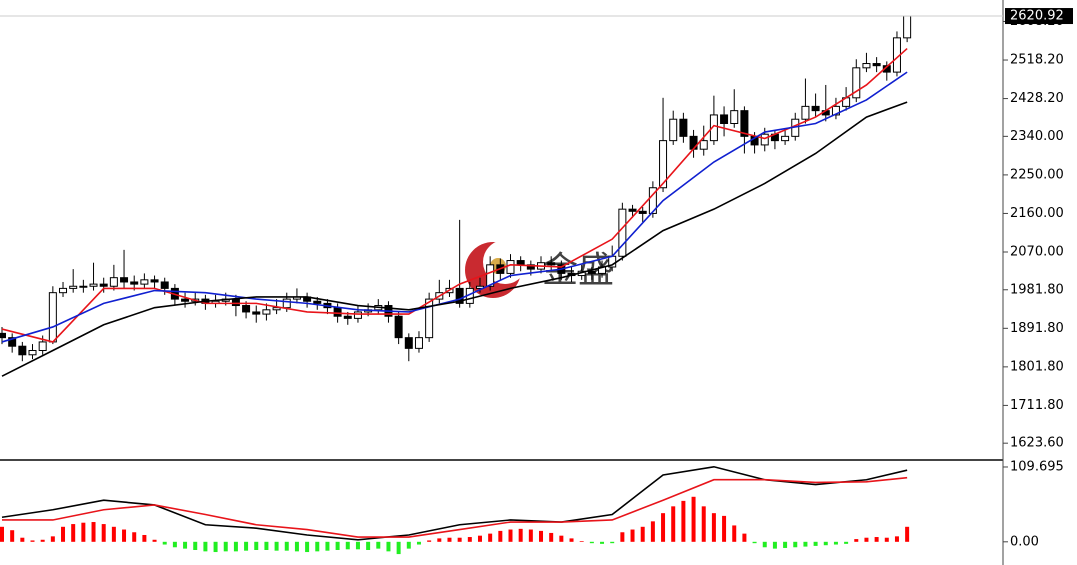  Describe the element at coordinates (1037, 405) in the screenshot. I see `y-tick-label: 1711.80` at that location.